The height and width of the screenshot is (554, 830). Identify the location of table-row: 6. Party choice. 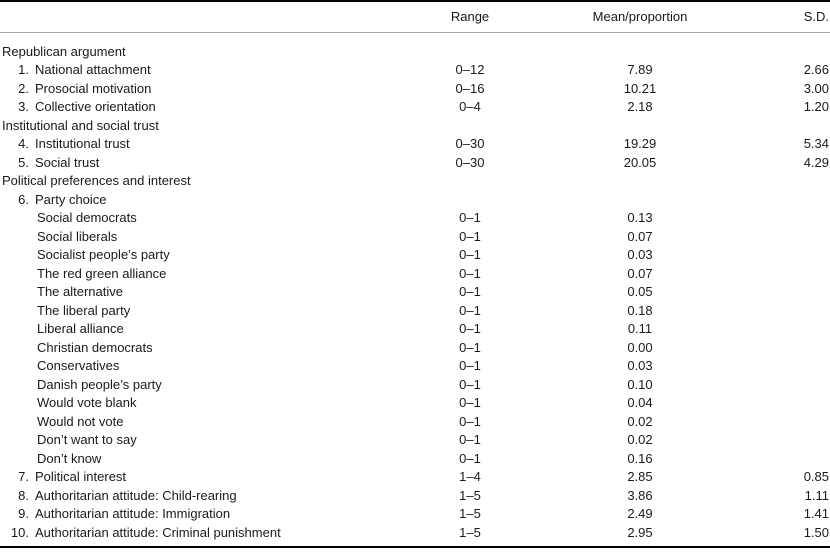
(415, 199).